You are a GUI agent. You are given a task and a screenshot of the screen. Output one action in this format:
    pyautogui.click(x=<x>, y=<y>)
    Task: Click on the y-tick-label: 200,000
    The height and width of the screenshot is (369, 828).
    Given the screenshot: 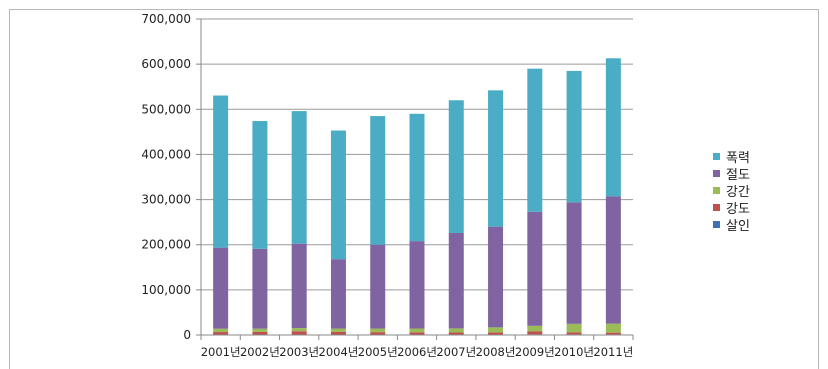 What is the action you would take?
    pyautogui.click(x=166, y=245)
    